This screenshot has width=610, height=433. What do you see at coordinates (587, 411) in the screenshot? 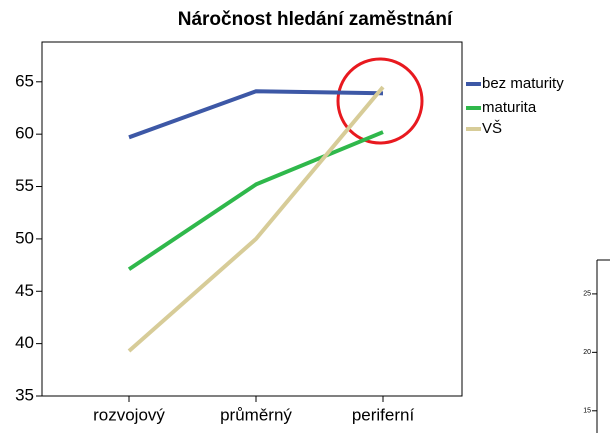
I see `y-tick-label: 15` at bounding box center [587, 411].